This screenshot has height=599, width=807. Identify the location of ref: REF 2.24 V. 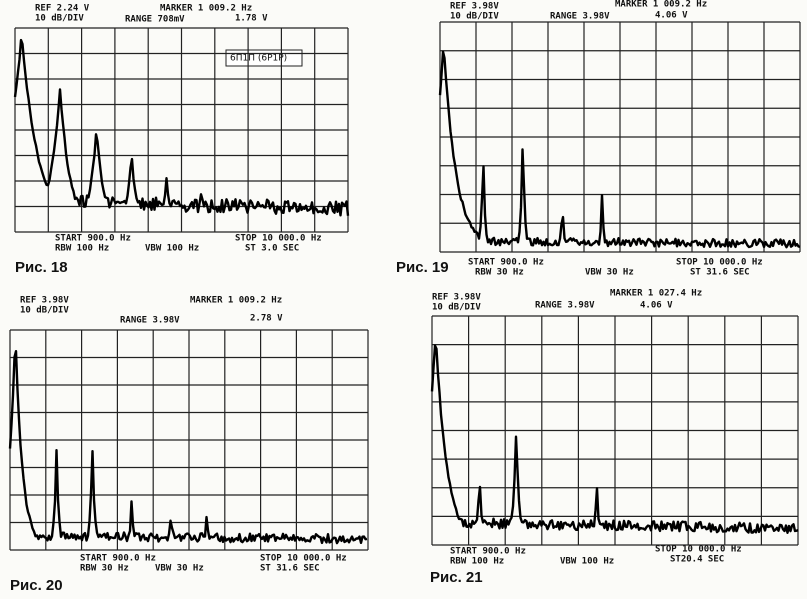
(62, 9).